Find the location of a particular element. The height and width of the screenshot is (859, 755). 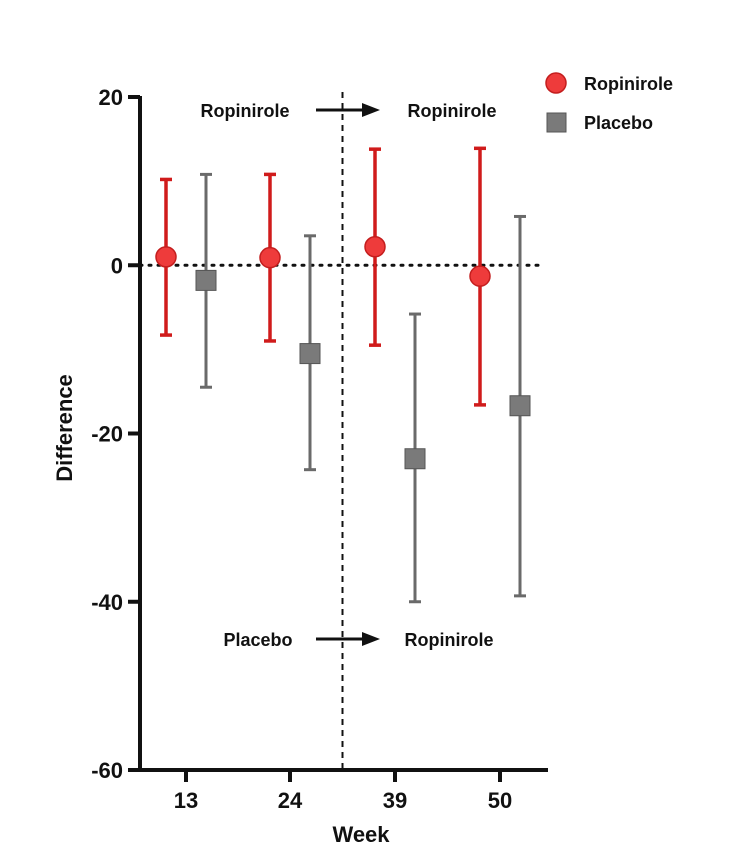

x-axis-title: Week is located at coordinates (361, 834).